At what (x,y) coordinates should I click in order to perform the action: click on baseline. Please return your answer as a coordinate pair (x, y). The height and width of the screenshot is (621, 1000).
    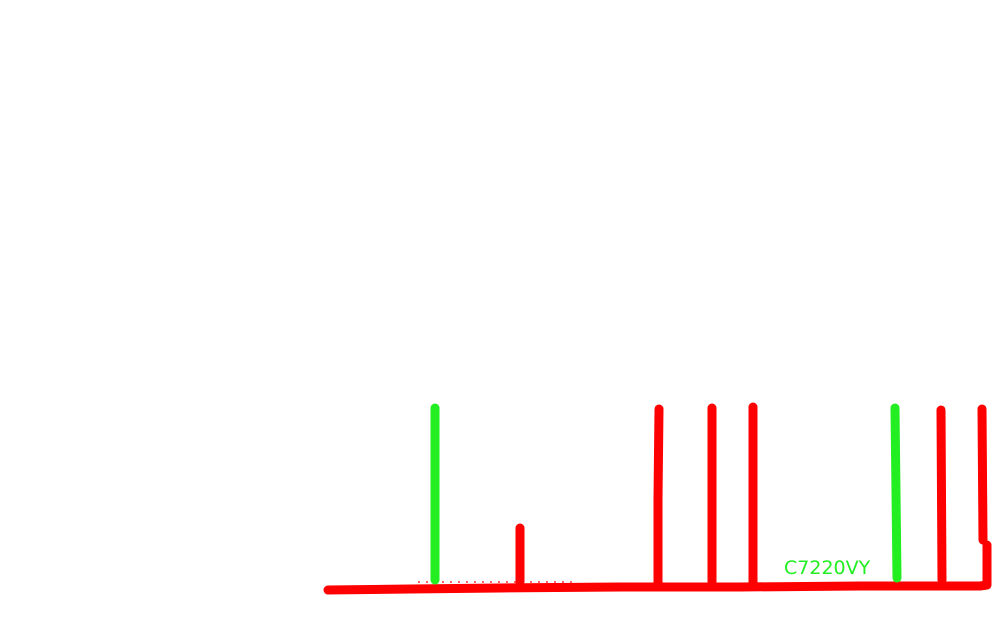
    Looking at the image, I should click on (657, 567).